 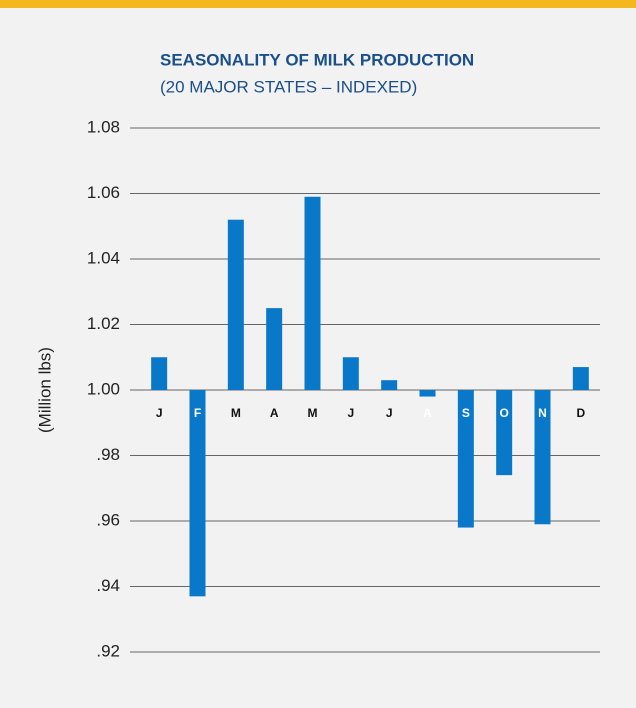 What do you see at coordinates (317, 59) in the screenshot?
I see `chart-title: SEASONALITY OF MILK PRODUCTION` at bounding box center [317, 59].